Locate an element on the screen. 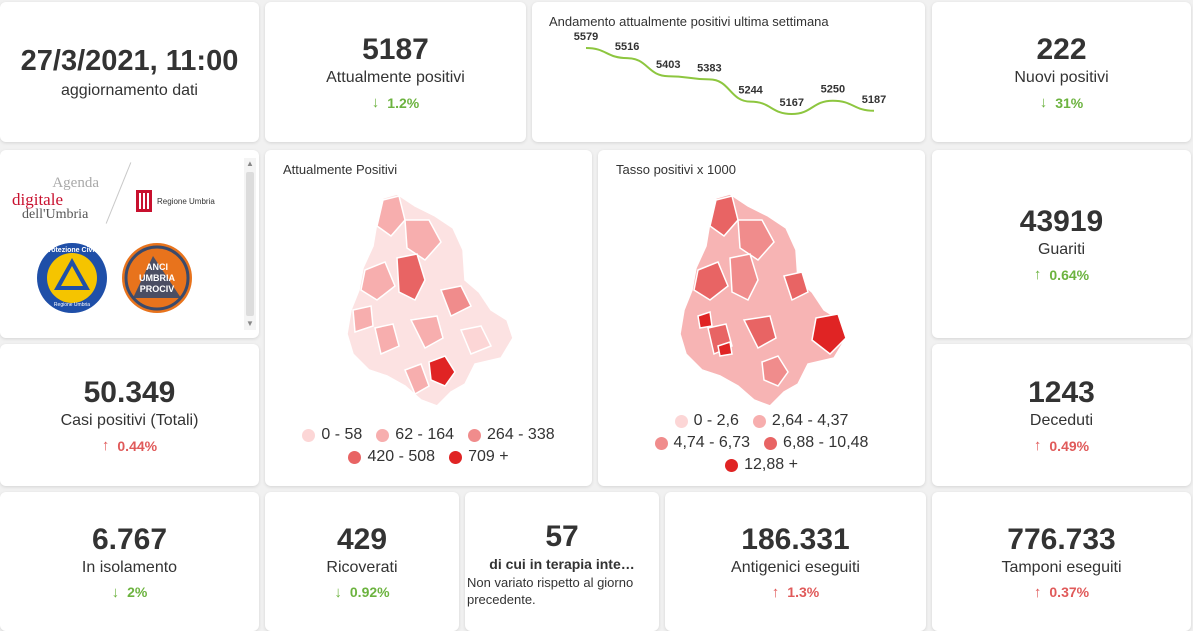  kpi-label: Nuovi positivi is located at coordinates (1061, 77).